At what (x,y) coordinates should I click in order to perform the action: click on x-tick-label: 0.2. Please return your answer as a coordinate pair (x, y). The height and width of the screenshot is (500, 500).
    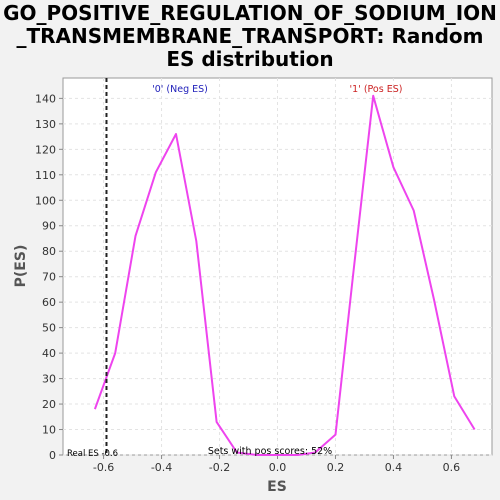
    Looking at the image, I should click on (336, 467).